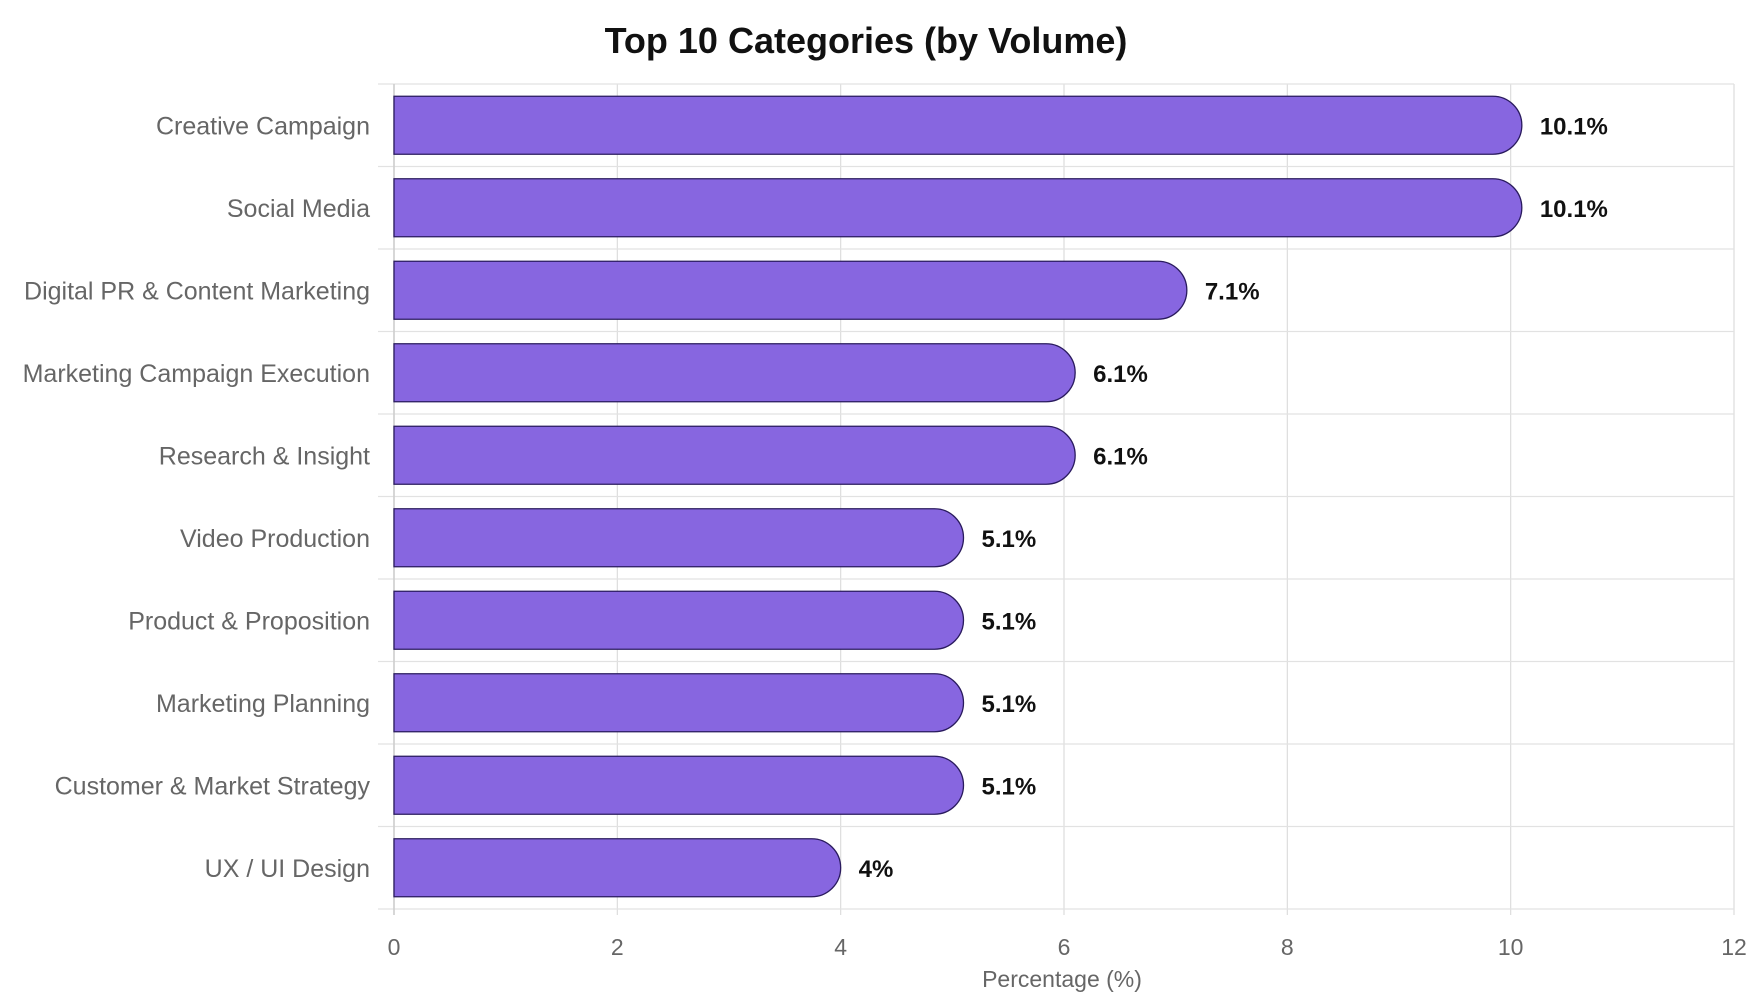 The image size is (1760, 1000). I want to click on x-tick-label: 12, so click(1734, 947).